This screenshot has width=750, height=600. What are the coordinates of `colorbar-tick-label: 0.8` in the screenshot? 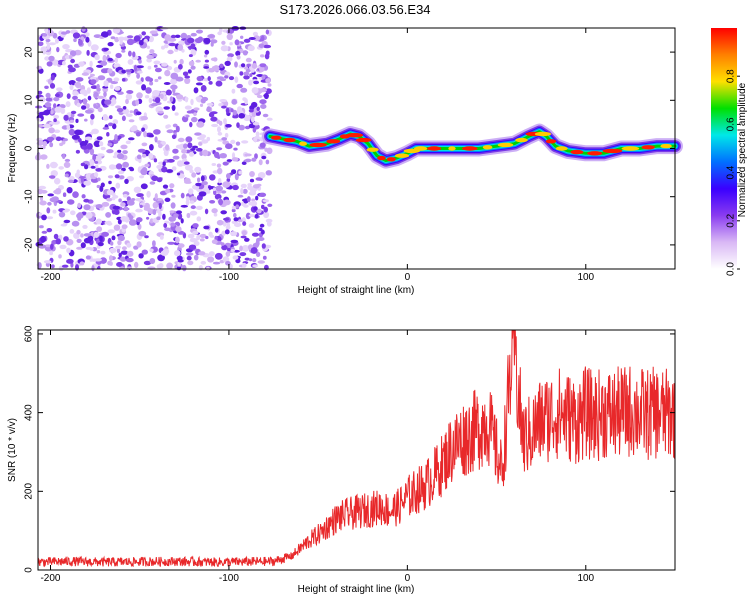 It's located at (731, 76).